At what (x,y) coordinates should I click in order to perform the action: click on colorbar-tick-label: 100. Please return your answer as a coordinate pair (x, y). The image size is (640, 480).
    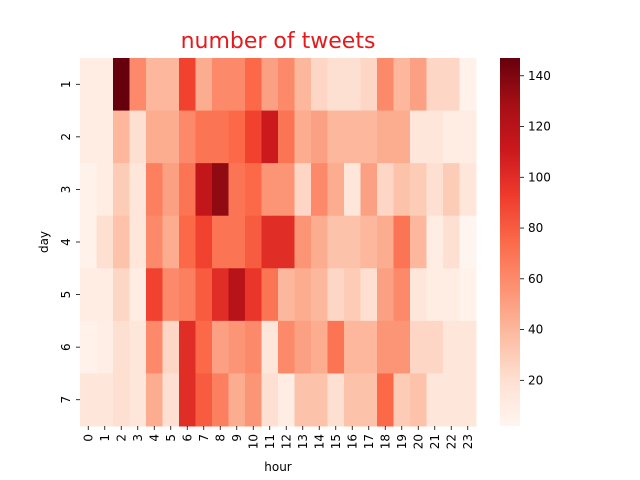
    Looking at the image, I should click on (539, 177).